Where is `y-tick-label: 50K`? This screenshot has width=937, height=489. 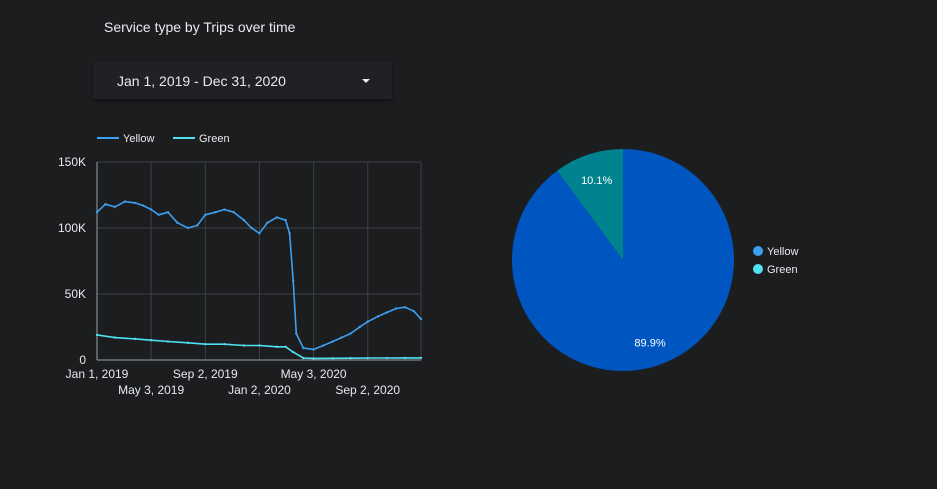
y-tick-label: 50K is located at coordinates (75, 294).